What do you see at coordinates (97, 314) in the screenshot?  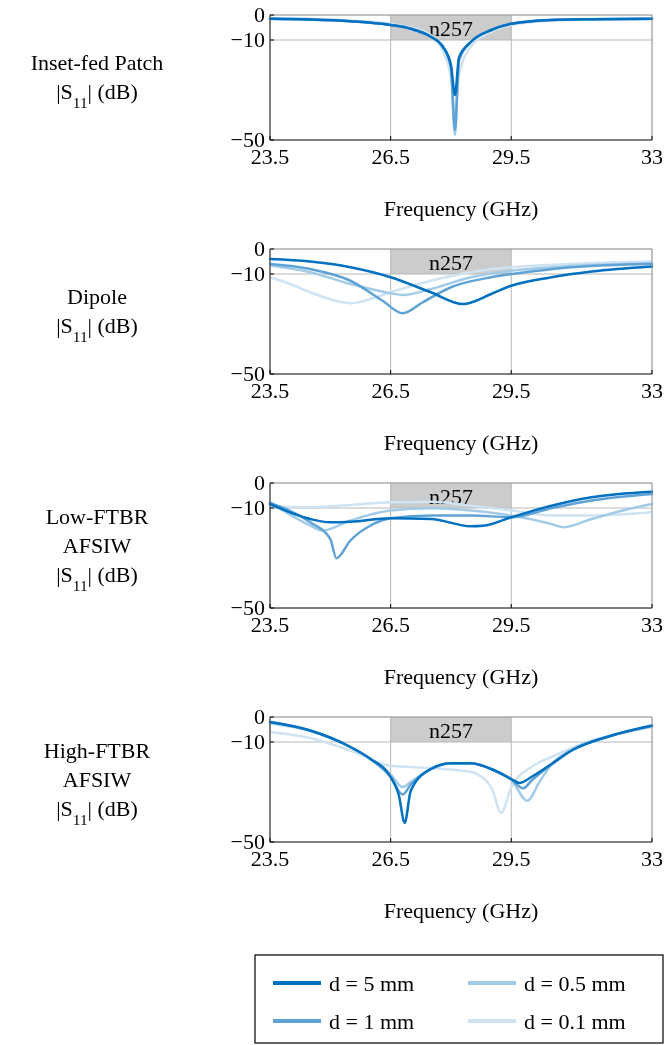 I see `y-axis-title: Dipole |S$_{11}$| (dB)` at bounding box center [97, 314].